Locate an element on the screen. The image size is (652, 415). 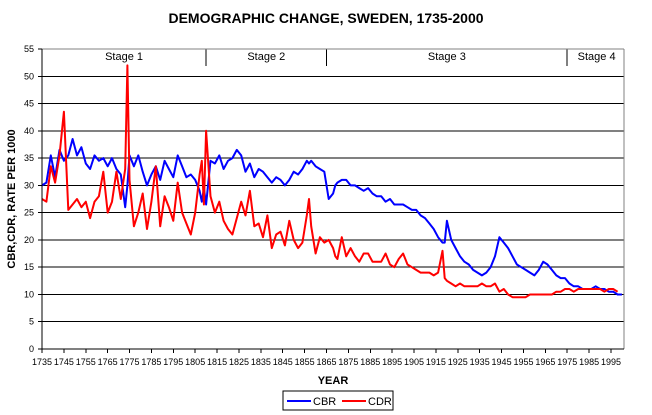
y-tick-label: 10 is located at coordinates (29, 294).